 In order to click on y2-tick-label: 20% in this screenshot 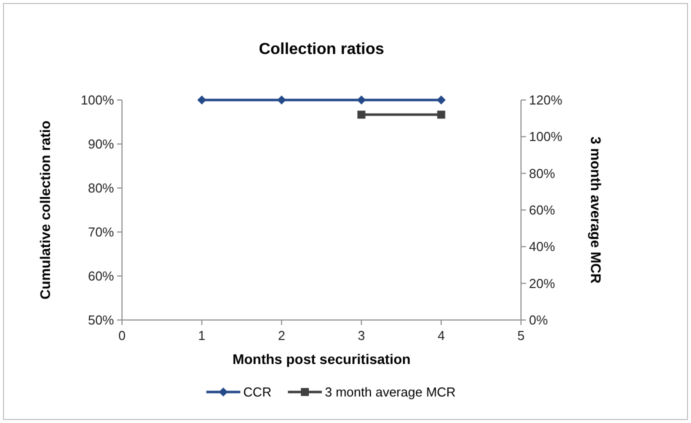, I will do `click(542, 283)`.